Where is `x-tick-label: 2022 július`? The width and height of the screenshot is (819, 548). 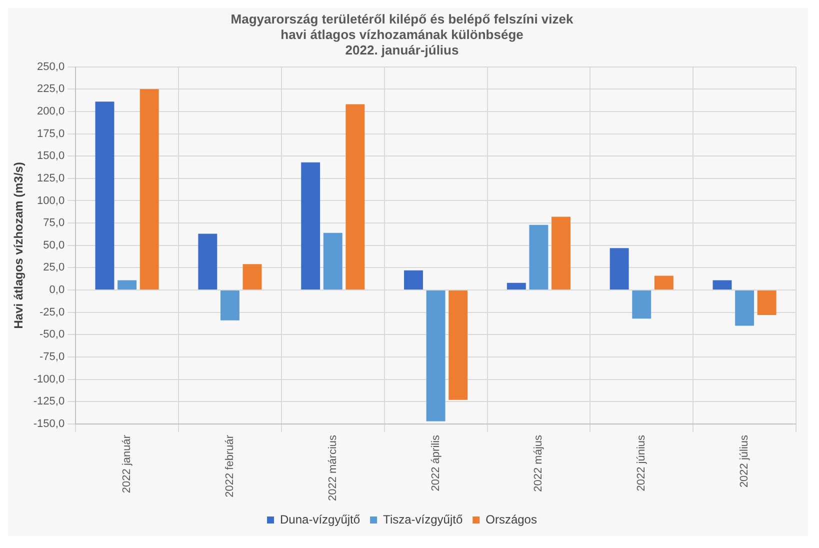 x-tick-label: 2022 július is located at coordinates (744, 461).